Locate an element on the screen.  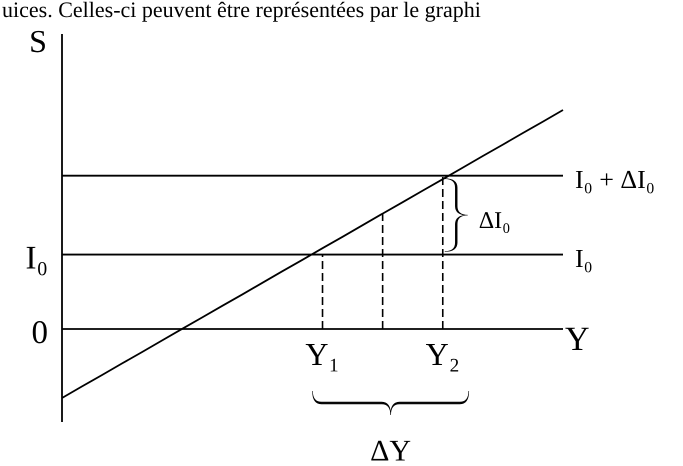
text: uices. Celles-ci peuvent être représentées par le graphi is located at coordinates (241, 11).